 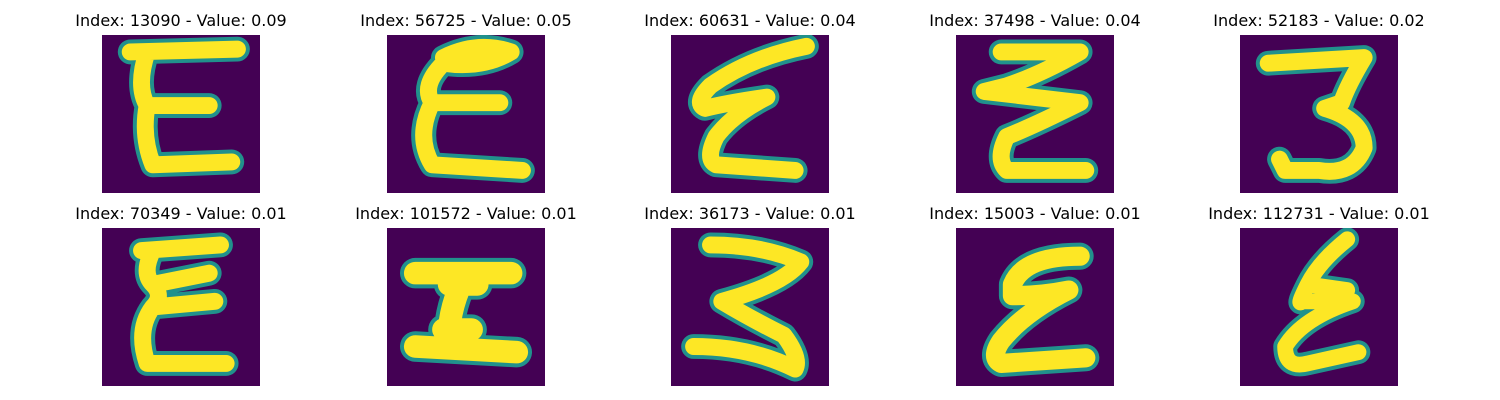 What do you see at coordinates (1035, 21) in the screenshot?
I see `panel-title: Index: 37498 - Value: 0.04` at bounding box center [1035, 21].